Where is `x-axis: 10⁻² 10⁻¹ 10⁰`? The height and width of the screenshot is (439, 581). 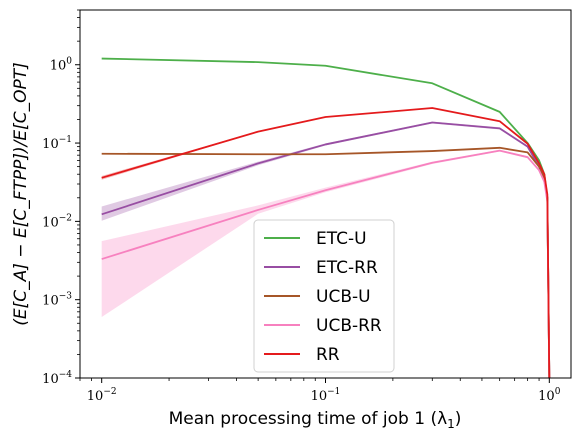 x-axis: 10⁻² 10⁻¹ 10⁰ is located at coordinates (320, 391).